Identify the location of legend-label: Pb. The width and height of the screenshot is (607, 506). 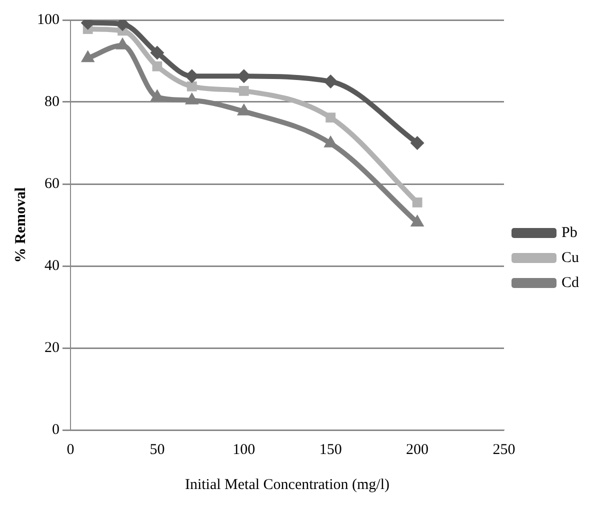
(569, 232).